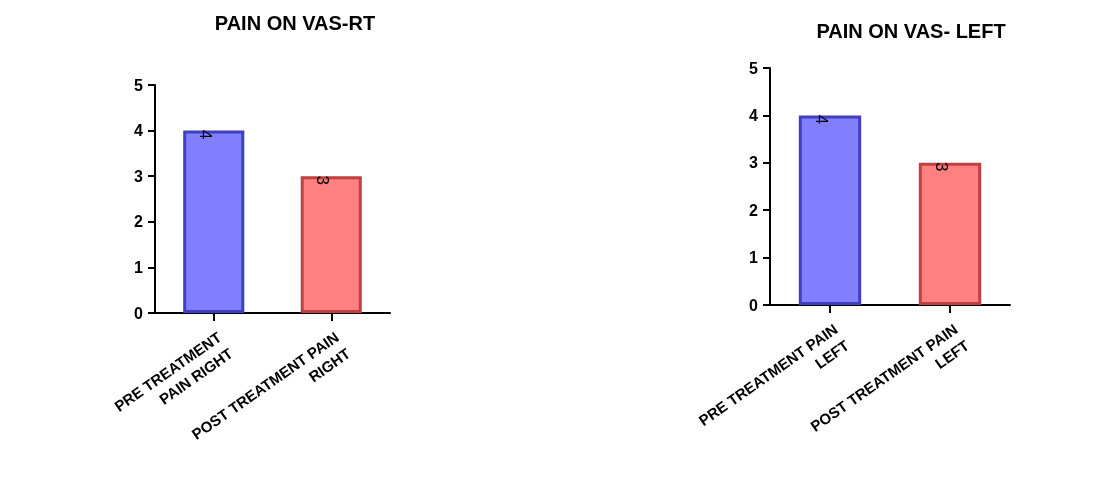 This screenshot has width=1093, height=485. What do you see at coordinates (911, 31) in the screenshot?
I see `chart-title: PAIN ON VAS- LEFT` at bounding box center [911, 31].